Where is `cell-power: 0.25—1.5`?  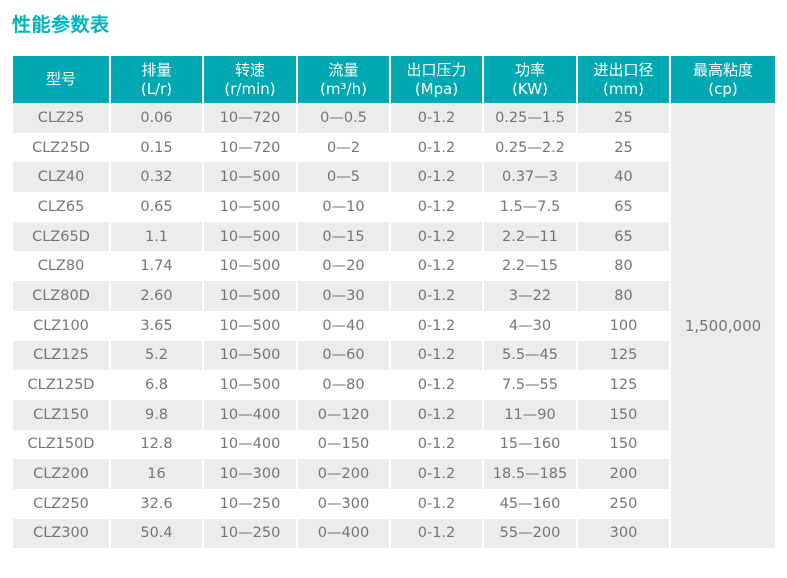 cell-power: 0.25—1.5 is located at coordinates (531, 118).